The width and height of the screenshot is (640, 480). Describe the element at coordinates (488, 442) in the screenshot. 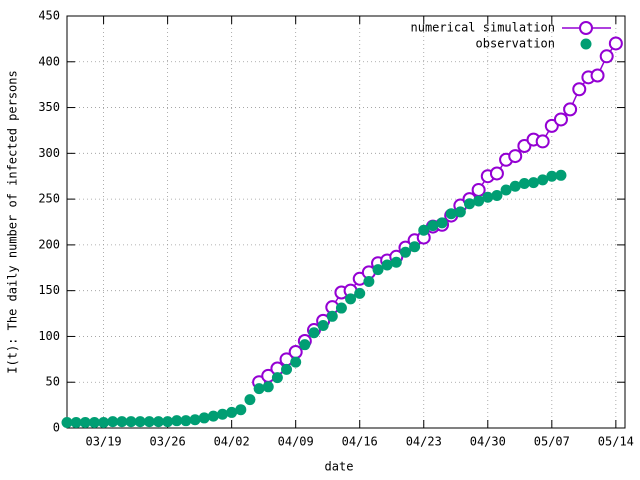

I see `x-tick-label: 04/30` at that location.